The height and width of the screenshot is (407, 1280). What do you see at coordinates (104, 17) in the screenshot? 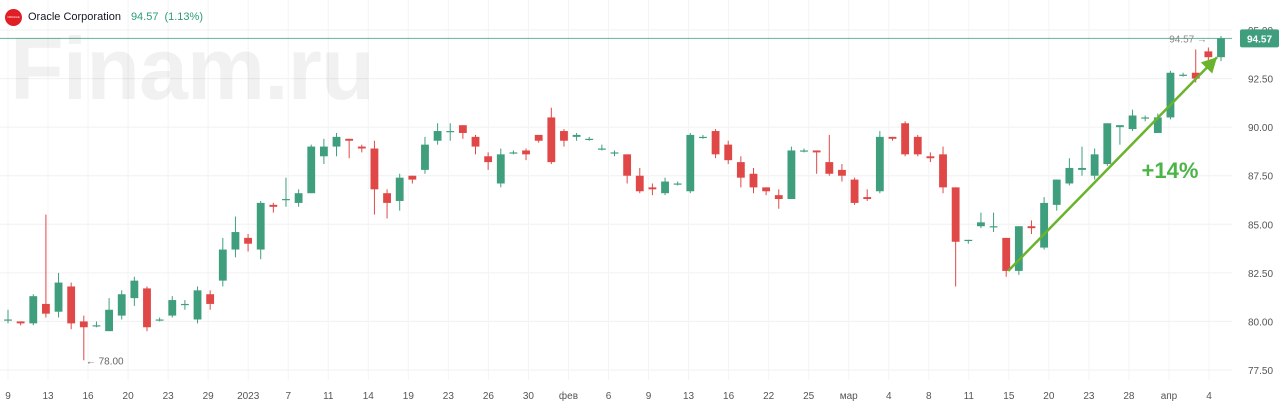
I see `instrument-header: ORACLE Oracle Corporation 94.57 (1.13%)` at bounding box center [104, 17].